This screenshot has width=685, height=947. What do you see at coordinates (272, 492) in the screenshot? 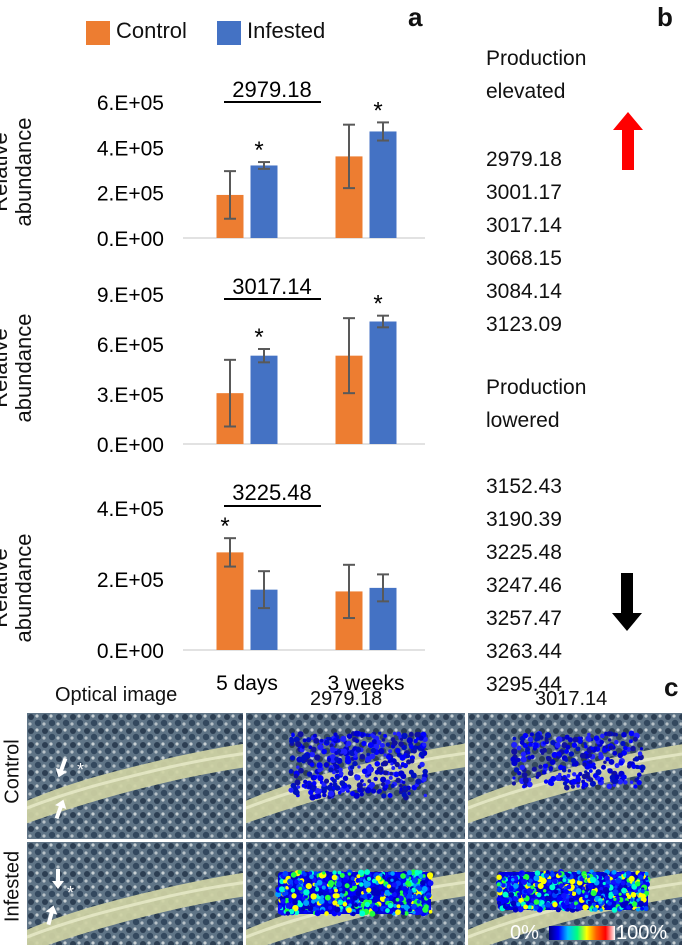
I see `chart-title: 3225.48` at bounding box center [272, 492].